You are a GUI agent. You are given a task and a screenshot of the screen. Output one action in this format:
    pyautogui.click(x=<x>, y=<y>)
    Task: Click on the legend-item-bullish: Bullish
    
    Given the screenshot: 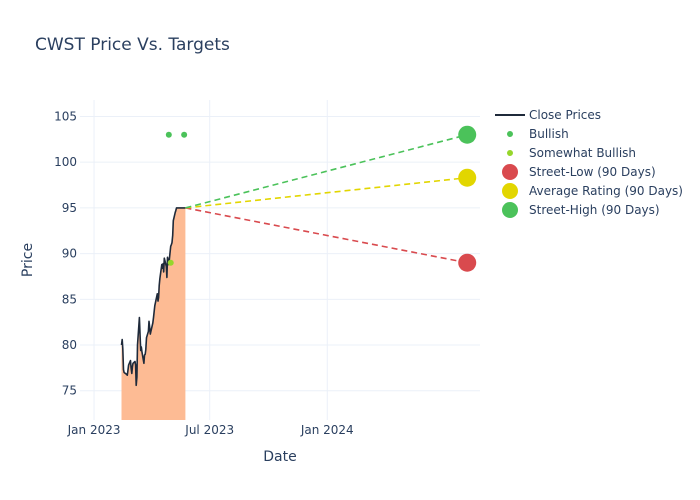 What is the action you would take?
    pyautogui.click(x=538, y=134)
    